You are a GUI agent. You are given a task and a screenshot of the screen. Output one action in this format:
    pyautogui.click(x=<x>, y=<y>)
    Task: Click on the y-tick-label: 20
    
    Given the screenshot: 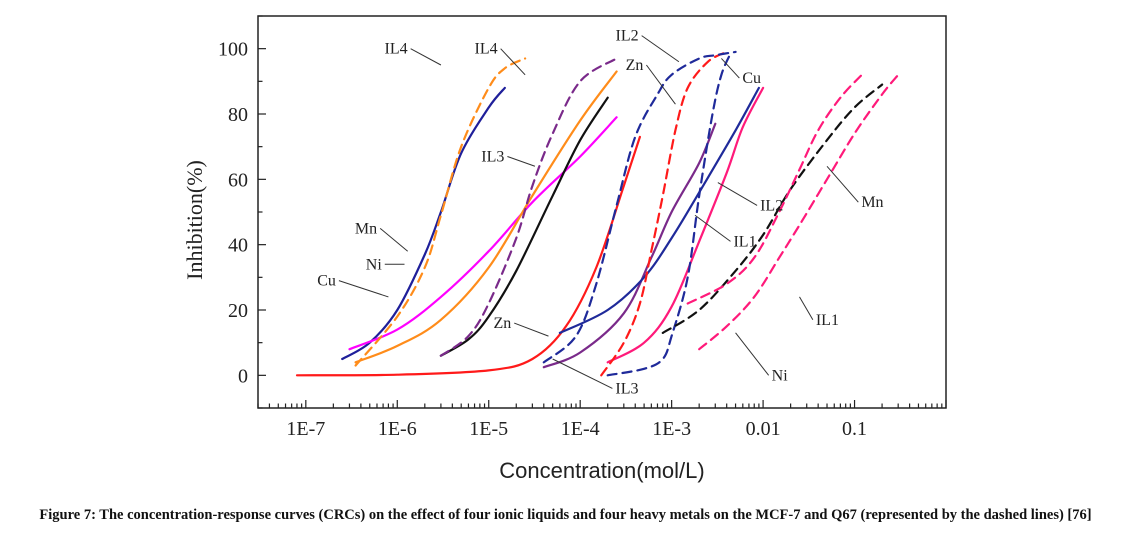 What is the action you would take?
    pyautogui.click(x=238, y=311)
    